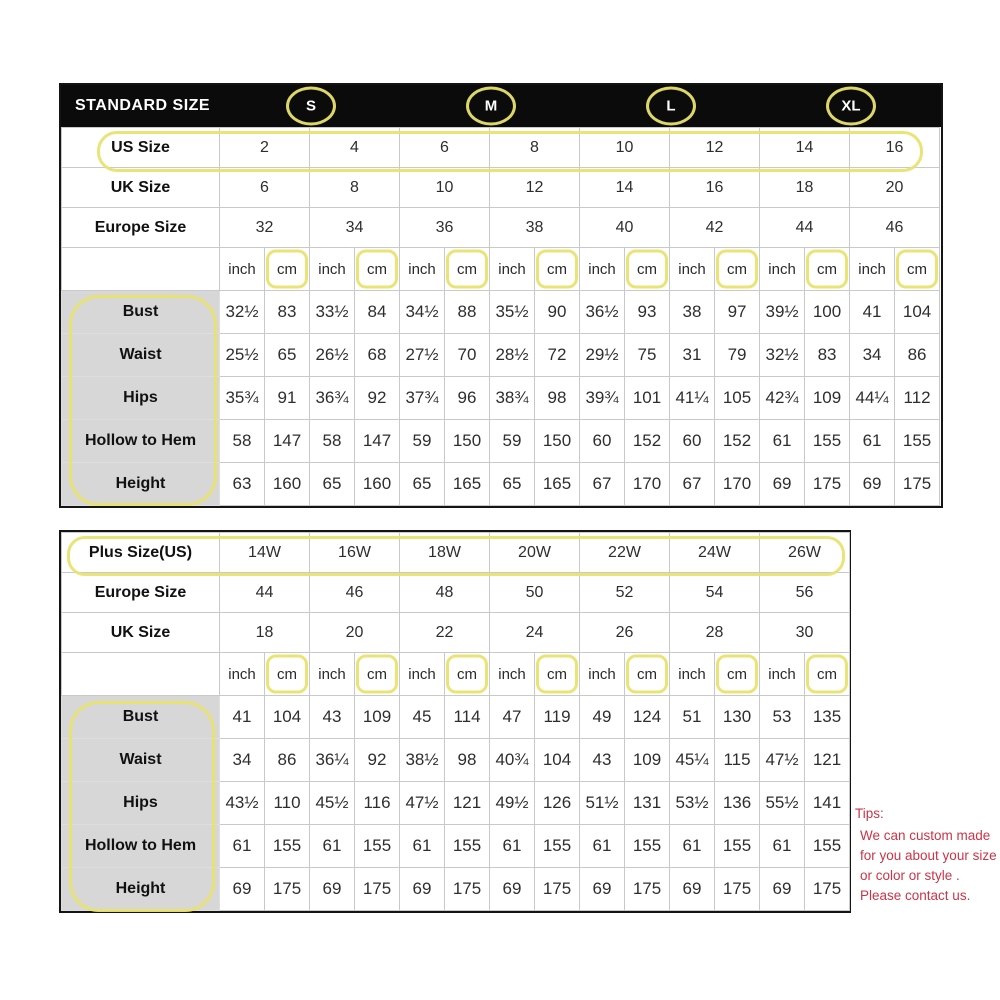 The width and height of the screenshot is (1000, 1000). What do you see at coordinates (455, 592) in the screenshot?
I see `size-row: Europe Size 44 46 48 50 52 54 56` at bounding box center [455, 592].